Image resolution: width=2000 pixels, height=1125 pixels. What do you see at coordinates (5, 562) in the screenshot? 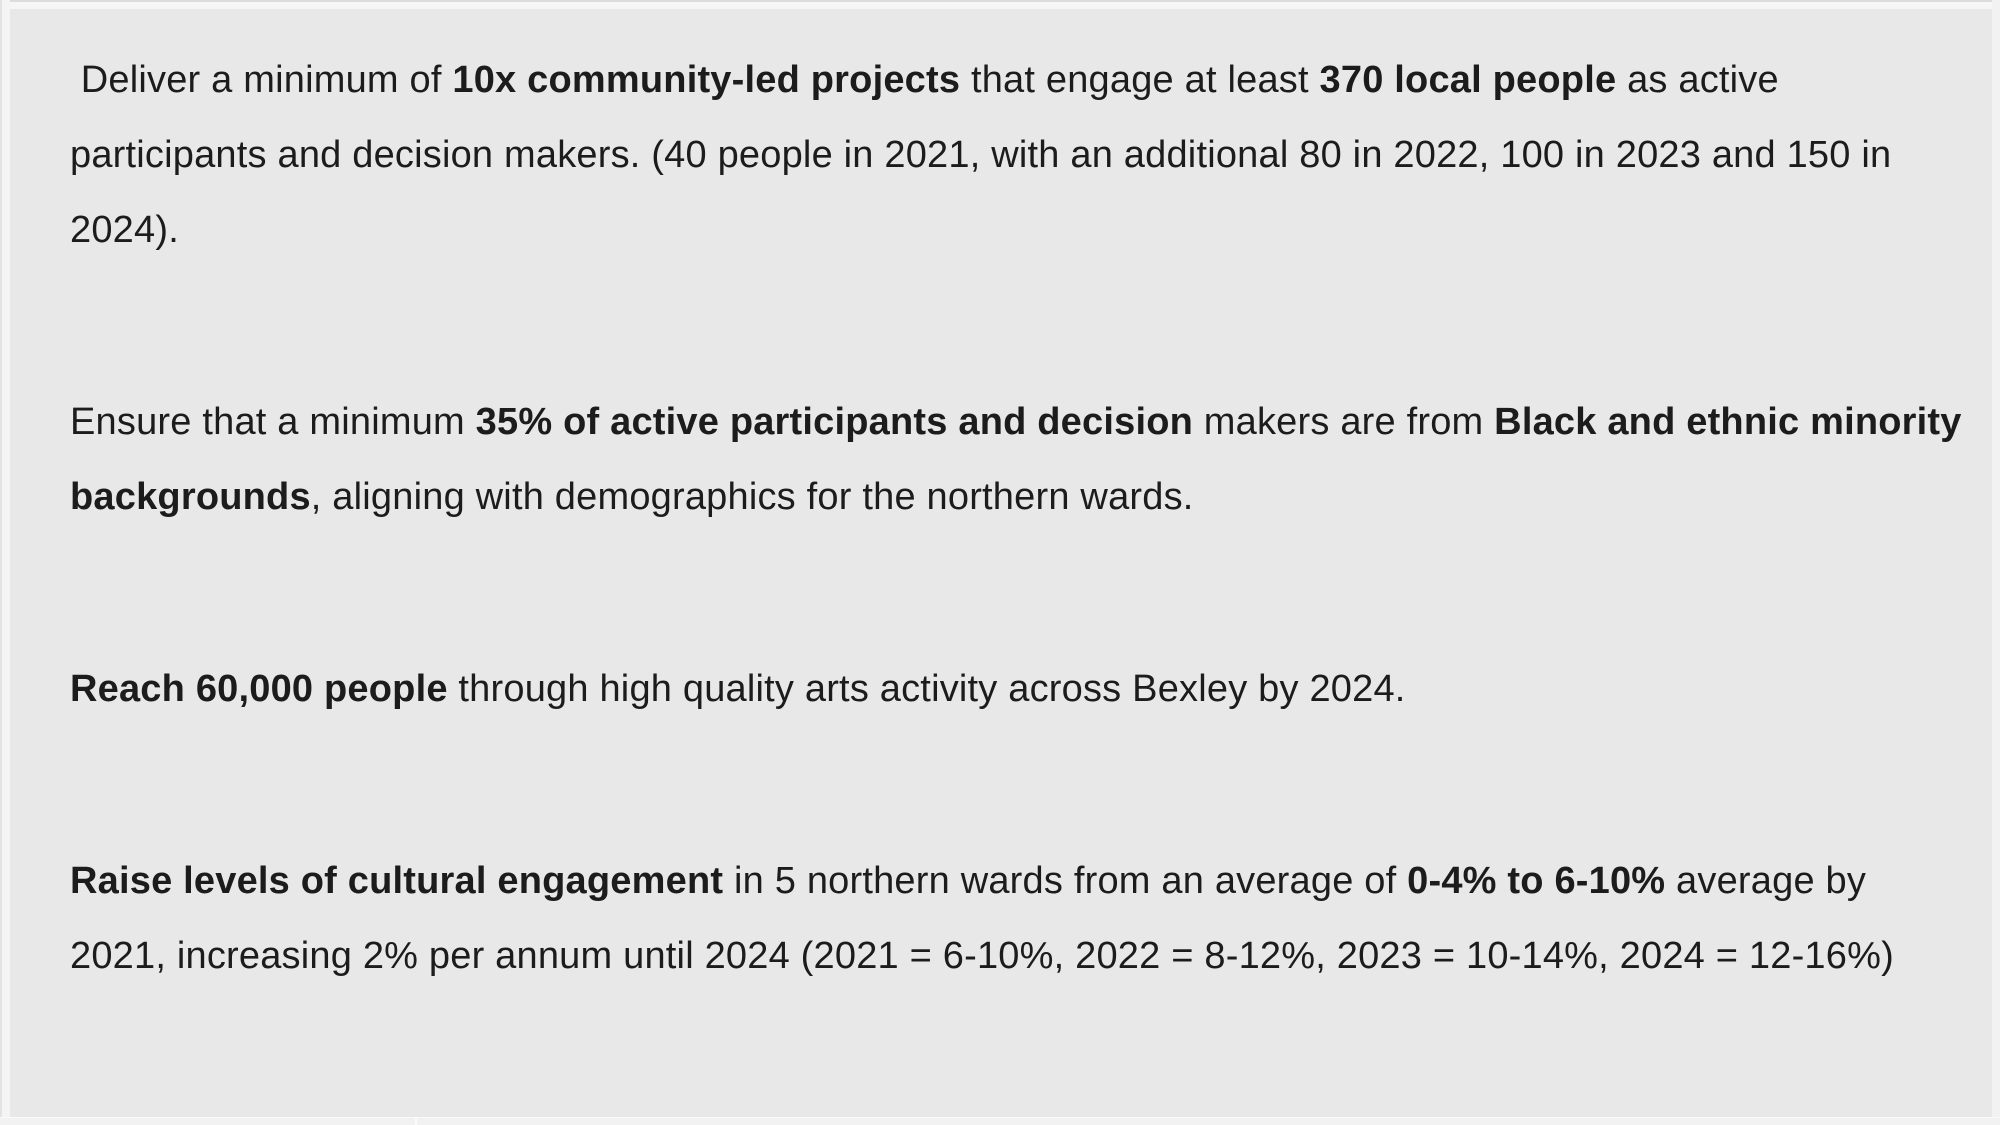
I see `page-left-edge` at bounding box center [5, 562].